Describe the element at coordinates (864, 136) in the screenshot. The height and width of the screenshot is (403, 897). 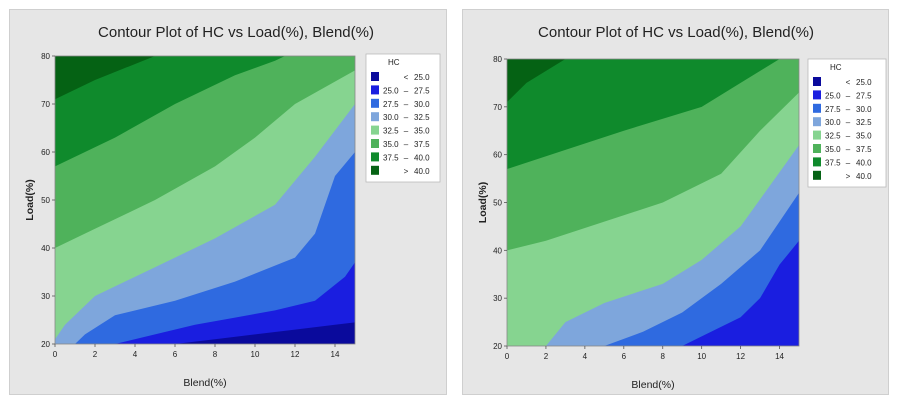
I see `legend-range-high: 35.0` at that location.